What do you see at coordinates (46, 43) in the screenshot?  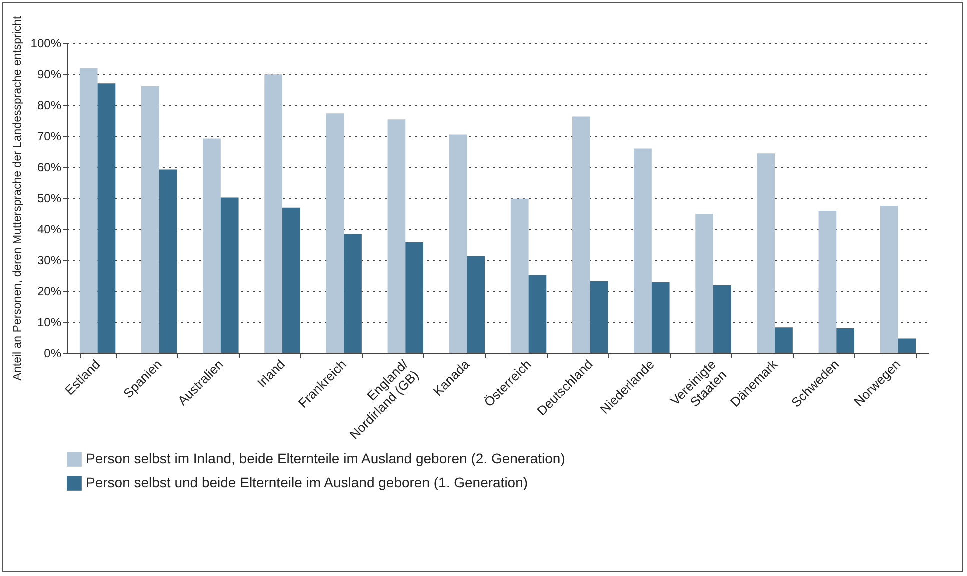 I see `y-tick-label: 100%` at bounding box center [46, 43].